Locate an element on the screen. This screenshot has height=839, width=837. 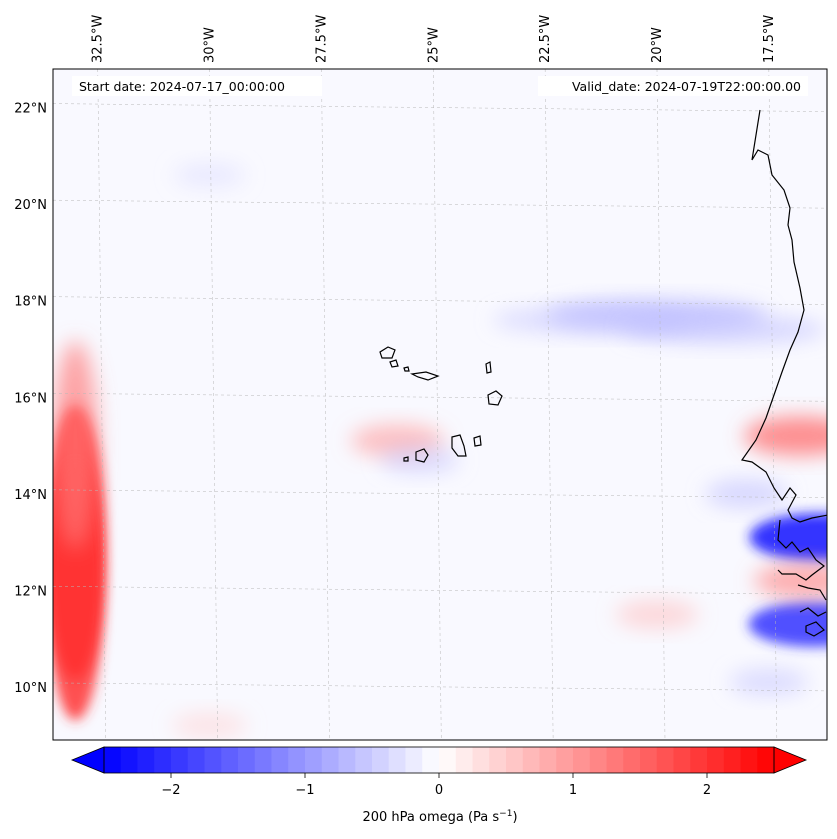
colorbar-high-extend is located at coordinates (790, 760).